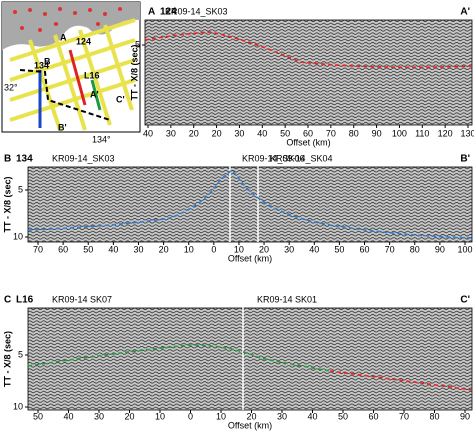 Image resolution: width=474 pixels, height=431 pixels. Describe the element at coordinates (301, 158) in the screenshot. I see `segment-label: KR09-14_SK04` at that location.